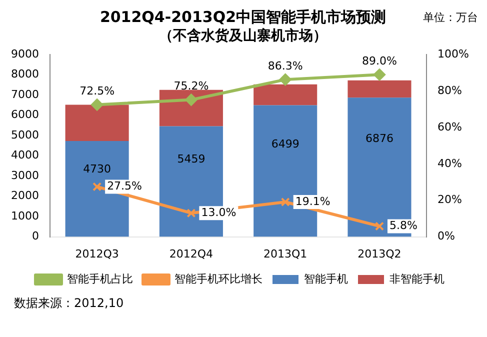 The image size is (487, 337). What do you see at coordinates (450, 163) in the screenshot?
I see `y2-tick-label: 40%` at bounding box center [450, 163].